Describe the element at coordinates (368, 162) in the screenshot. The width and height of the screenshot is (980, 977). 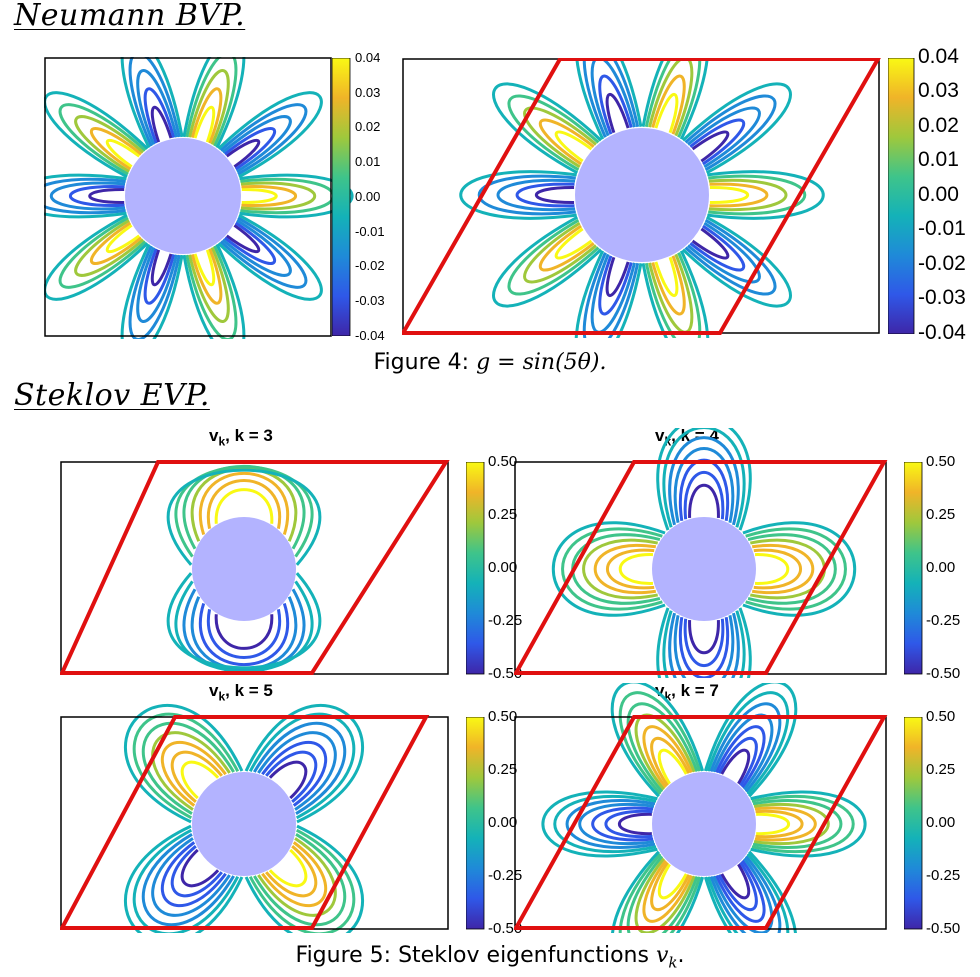
I see `colorbar-tick-label: 0.01` at that location.